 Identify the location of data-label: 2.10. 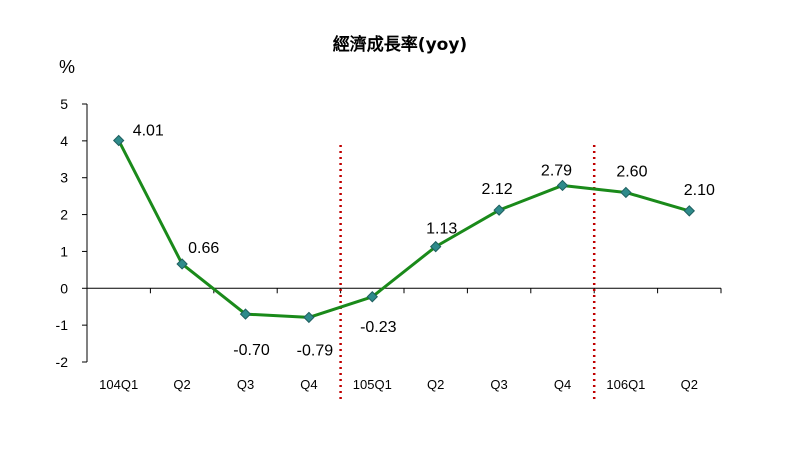
(699, 190).